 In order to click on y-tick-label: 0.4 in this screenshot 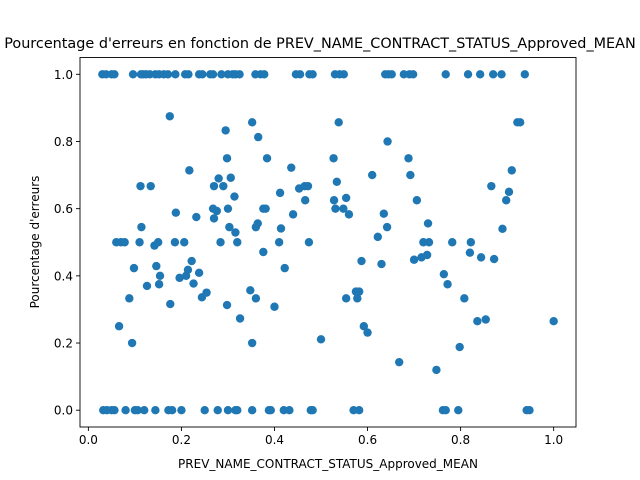, I will do `click(63, 276)`.